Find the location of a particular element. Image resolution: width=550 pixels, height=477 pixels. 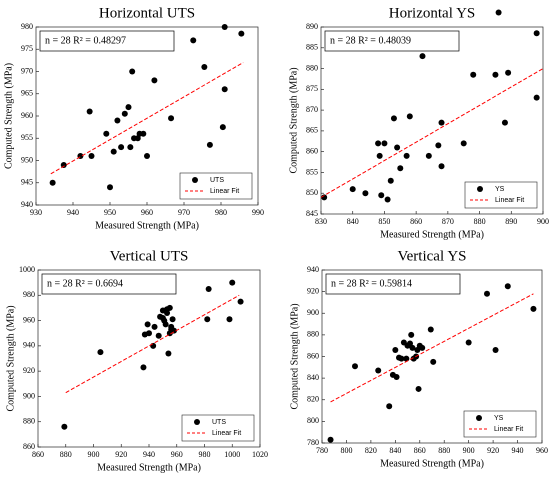

annotation: n = 28 R² = 0.48039 is located at coordinates (370, 40).